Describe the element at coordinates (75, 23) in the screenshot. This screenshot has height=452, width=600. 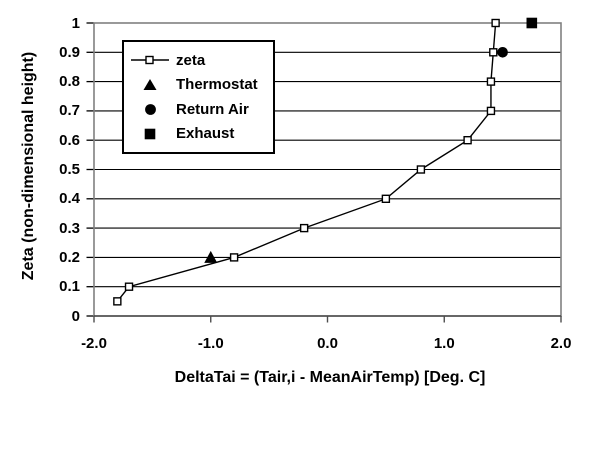
I see `y-tick-label: 1` at that location.